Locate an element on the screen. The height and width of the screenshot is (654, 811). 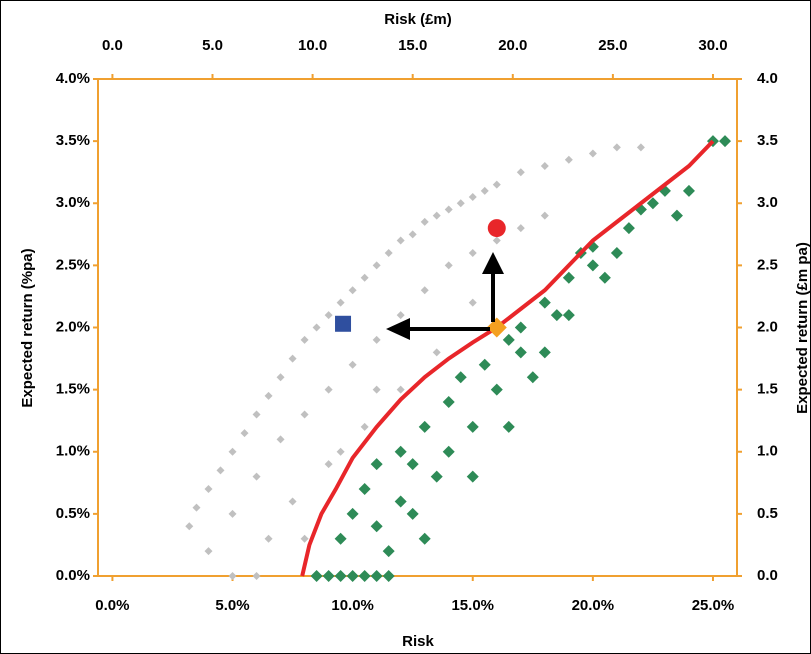
y2-tick-label: 0.5 is located at coordinates (767, 513).